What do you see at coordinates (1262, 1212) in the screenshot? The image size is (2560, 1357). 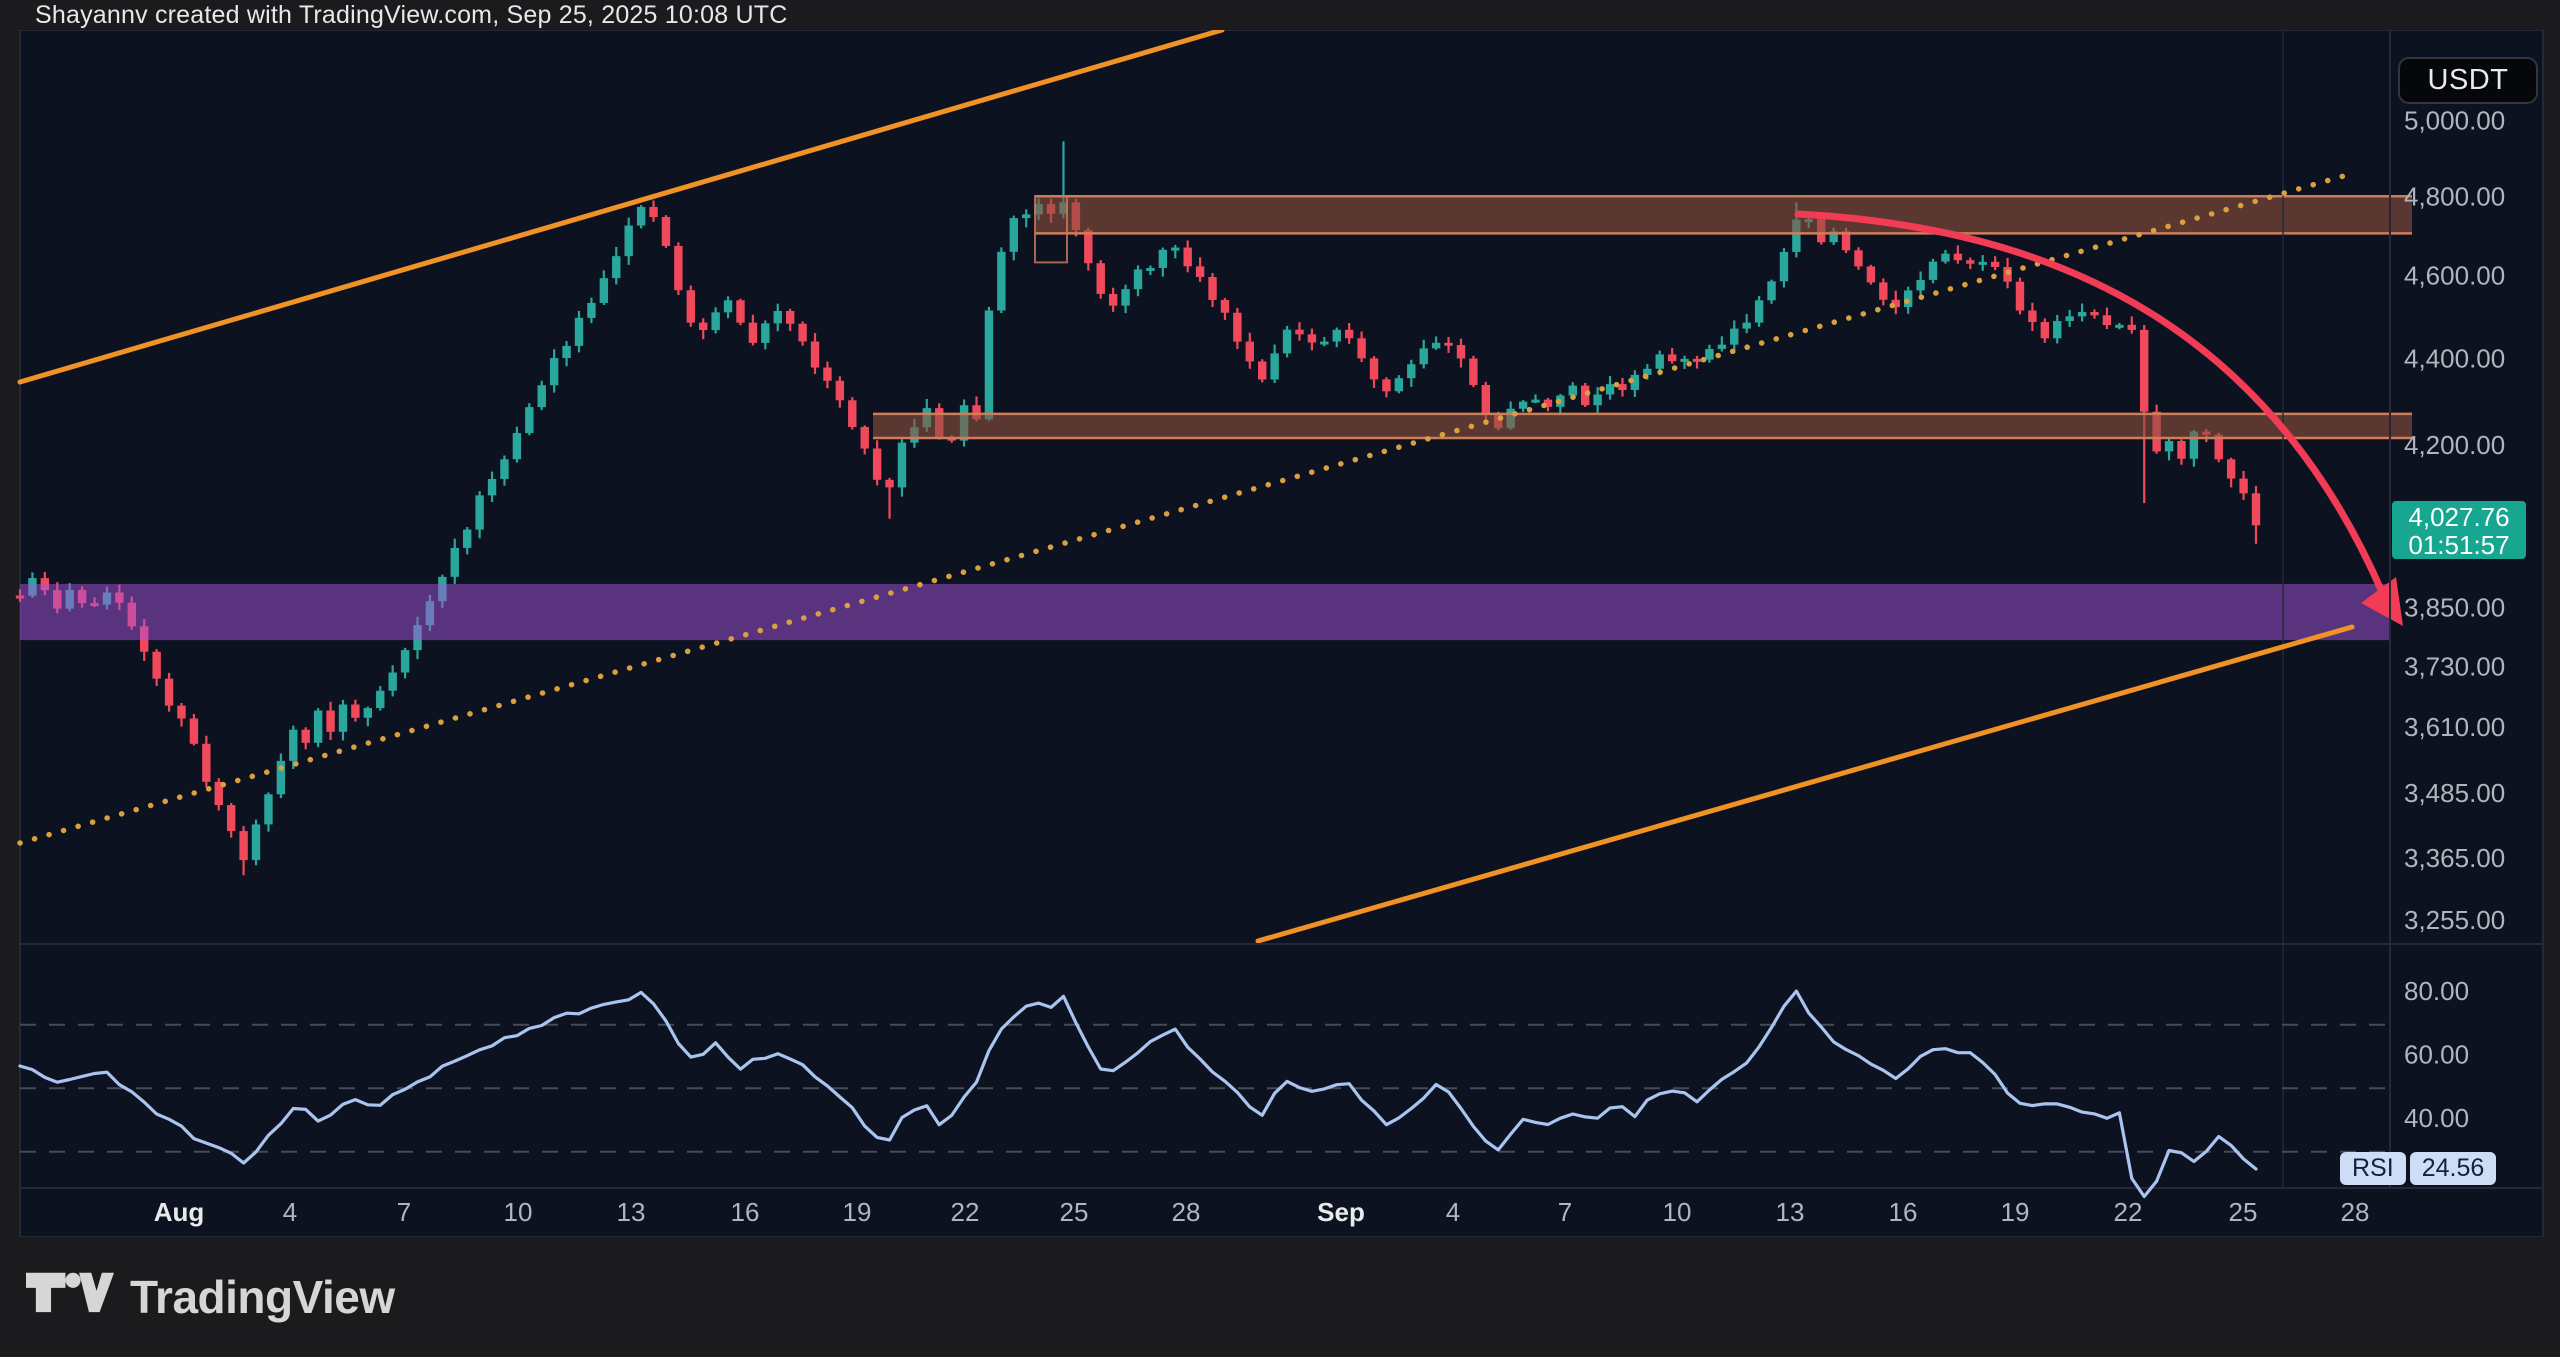 I see `time-axis: Aug 4 7 10 13 16 19 22 25 28 Sep 4 7 10 13 16 19 22 25 28` at bounding box center [1262, 1212].